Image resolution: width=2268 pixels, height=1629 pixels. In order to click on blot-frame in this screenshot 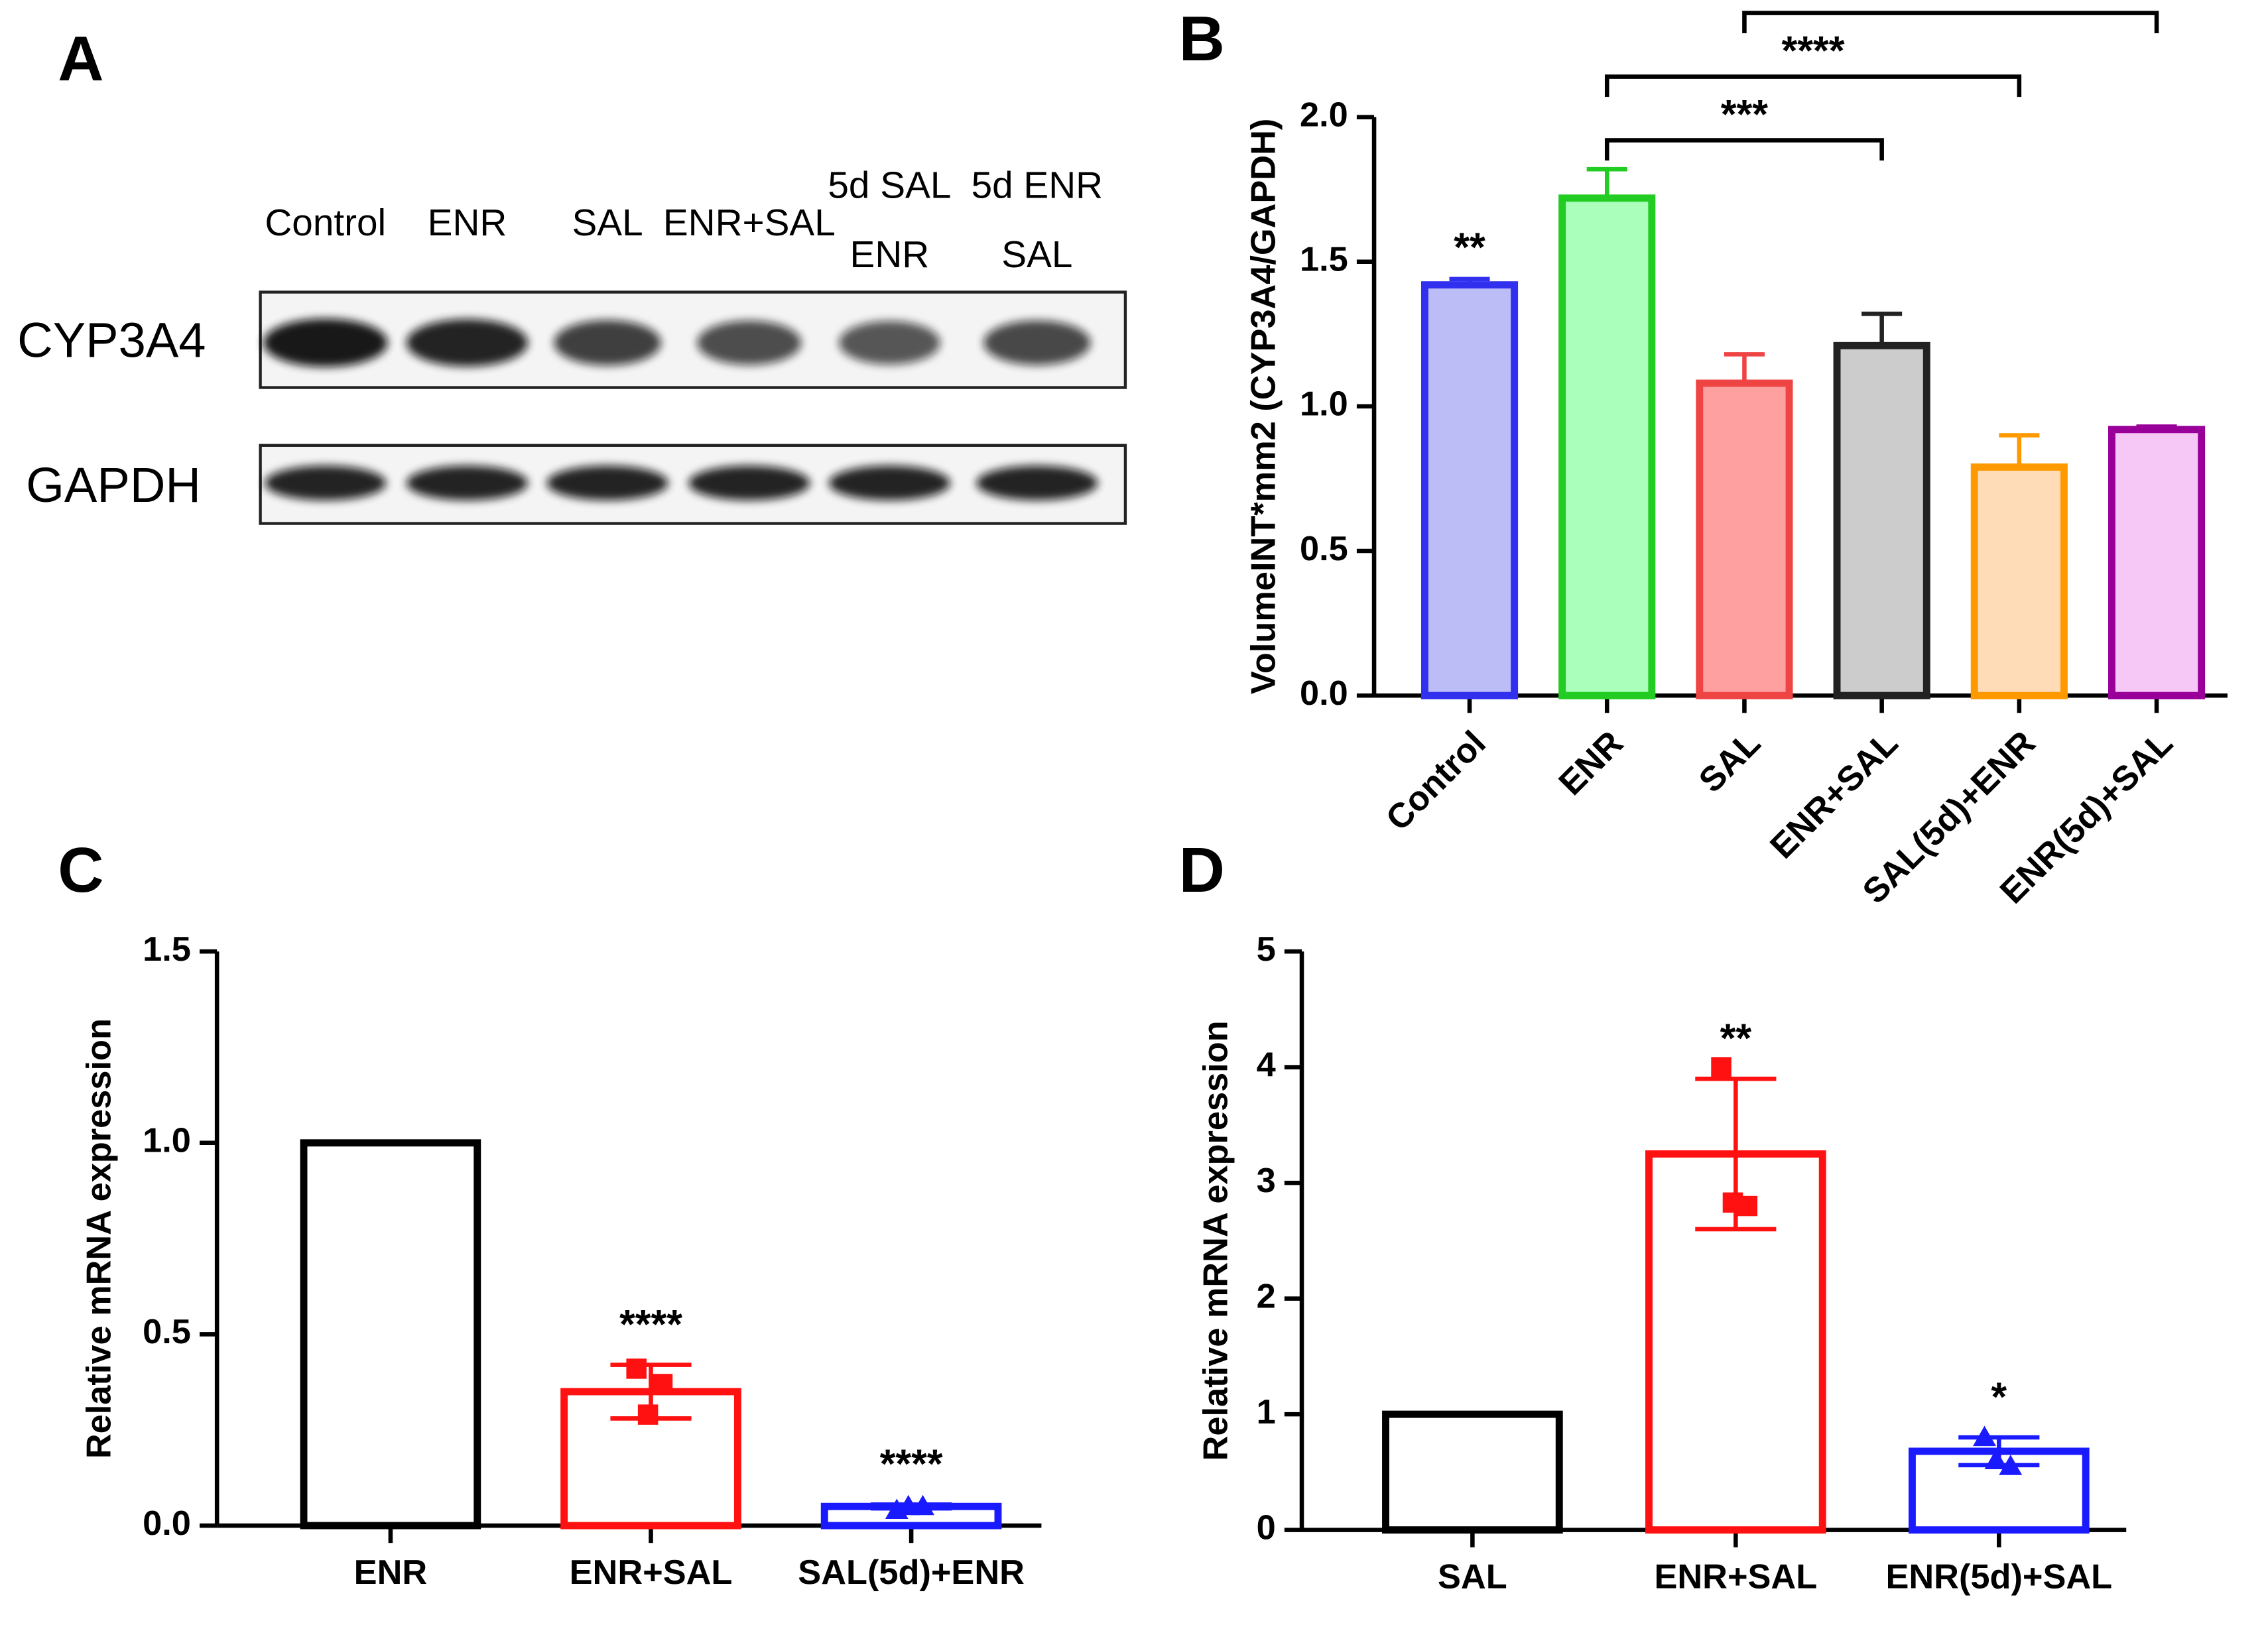, I will do `click(693, 339)`.